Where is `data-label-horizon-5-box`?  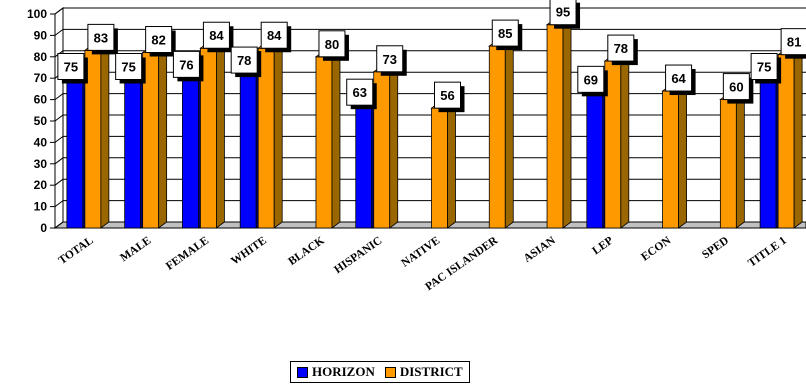
data-label-horizon-5-box is located at coordinates (360, 92).